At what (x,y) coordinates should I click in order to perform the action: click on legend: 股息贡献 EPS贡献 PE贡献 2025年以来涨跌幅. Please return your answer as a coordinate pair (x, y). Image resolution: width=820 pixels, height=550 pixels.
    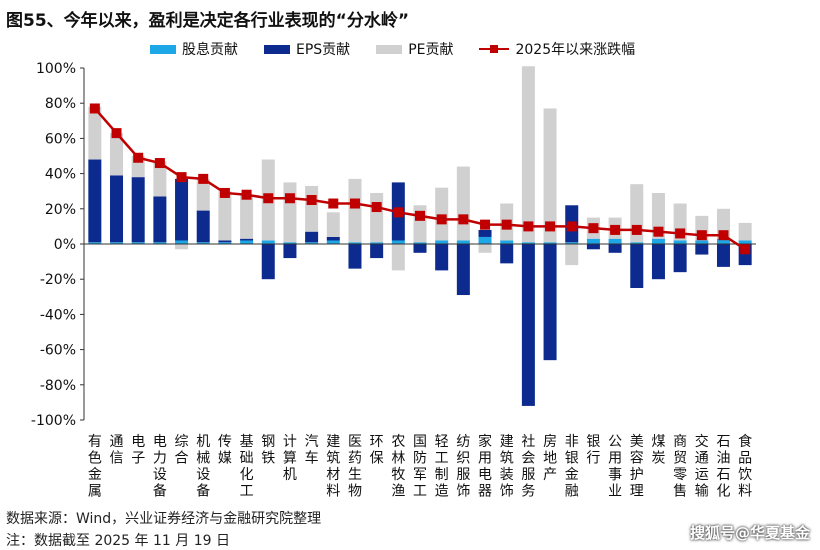
    Looking at the image, I should click on (392, 49).